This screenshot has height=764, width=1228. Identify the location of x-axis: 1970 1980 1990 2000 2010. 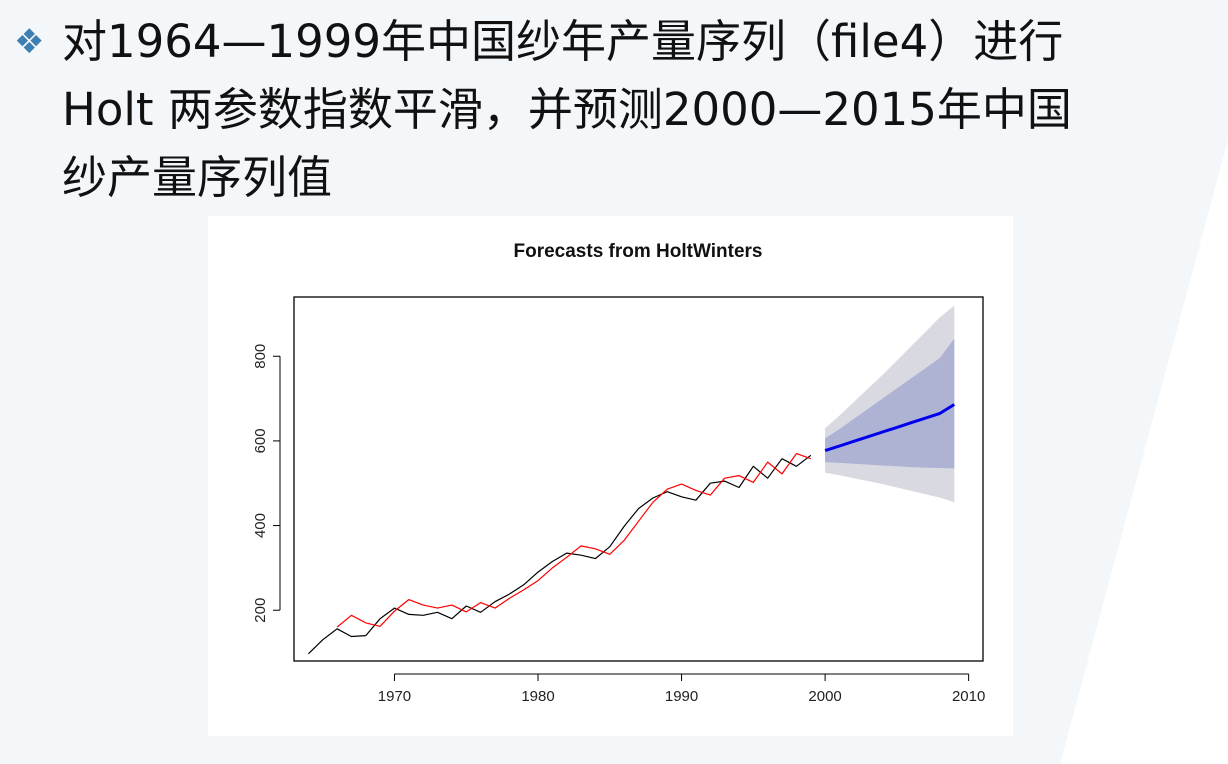
(681, 689).